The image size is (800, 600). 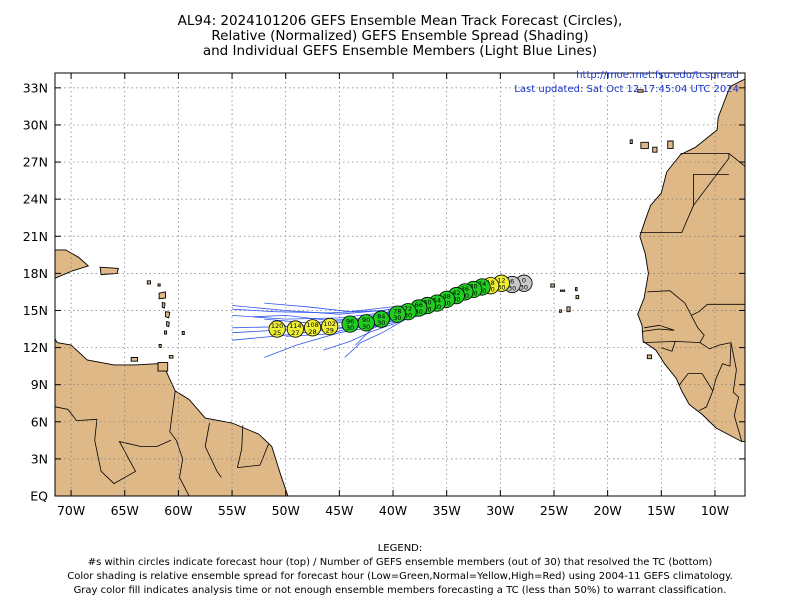 I want to click on y-tick-label: 9N, so click(x=39, y=384).